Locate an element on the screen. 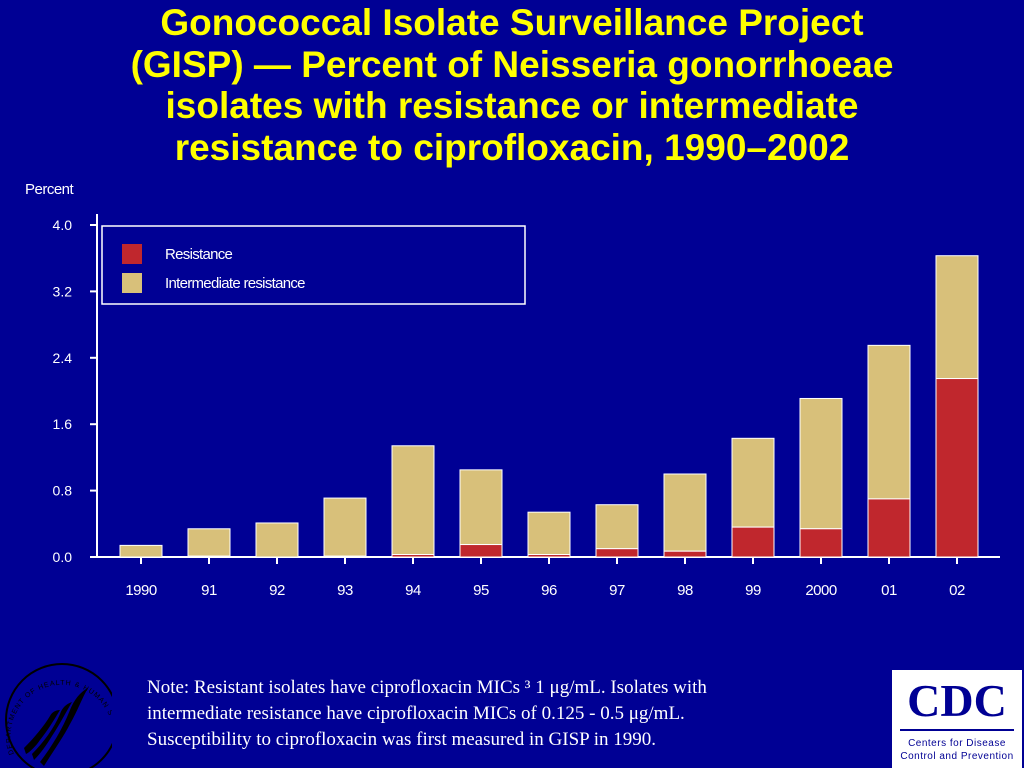  x-tick-label: 94 is located at coordinates (413, 590).